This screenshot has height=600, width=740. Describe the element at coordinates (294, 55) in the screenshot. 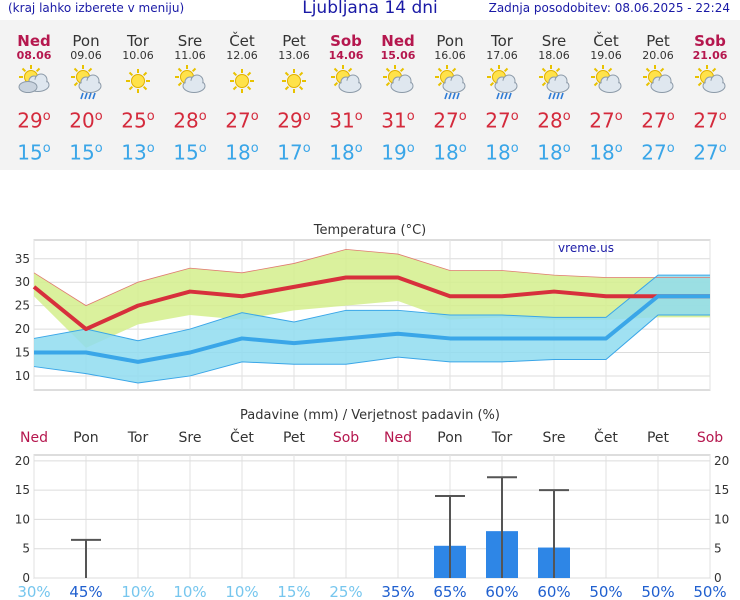

I see `day-date: 13.06` at that location.